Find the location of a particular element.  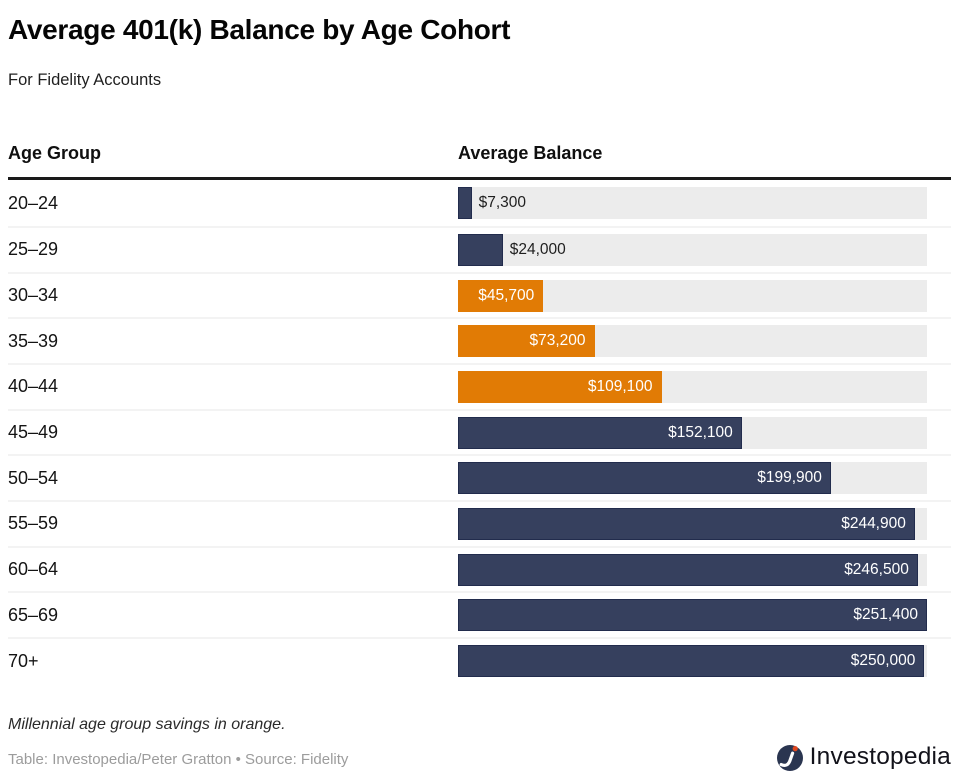

bar: $244,900 is located at coordinates (686, 523).